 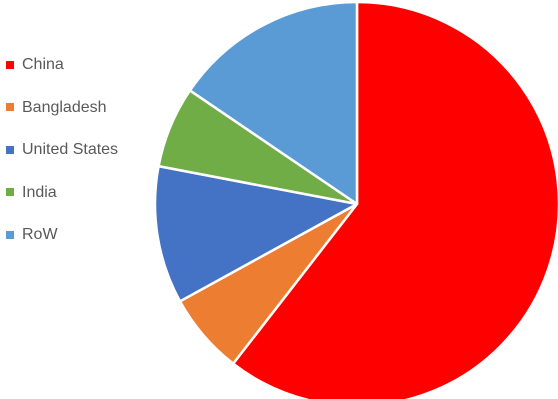 I want to click on legend-label-1: Bangladesh, so click(x=64, y=107).